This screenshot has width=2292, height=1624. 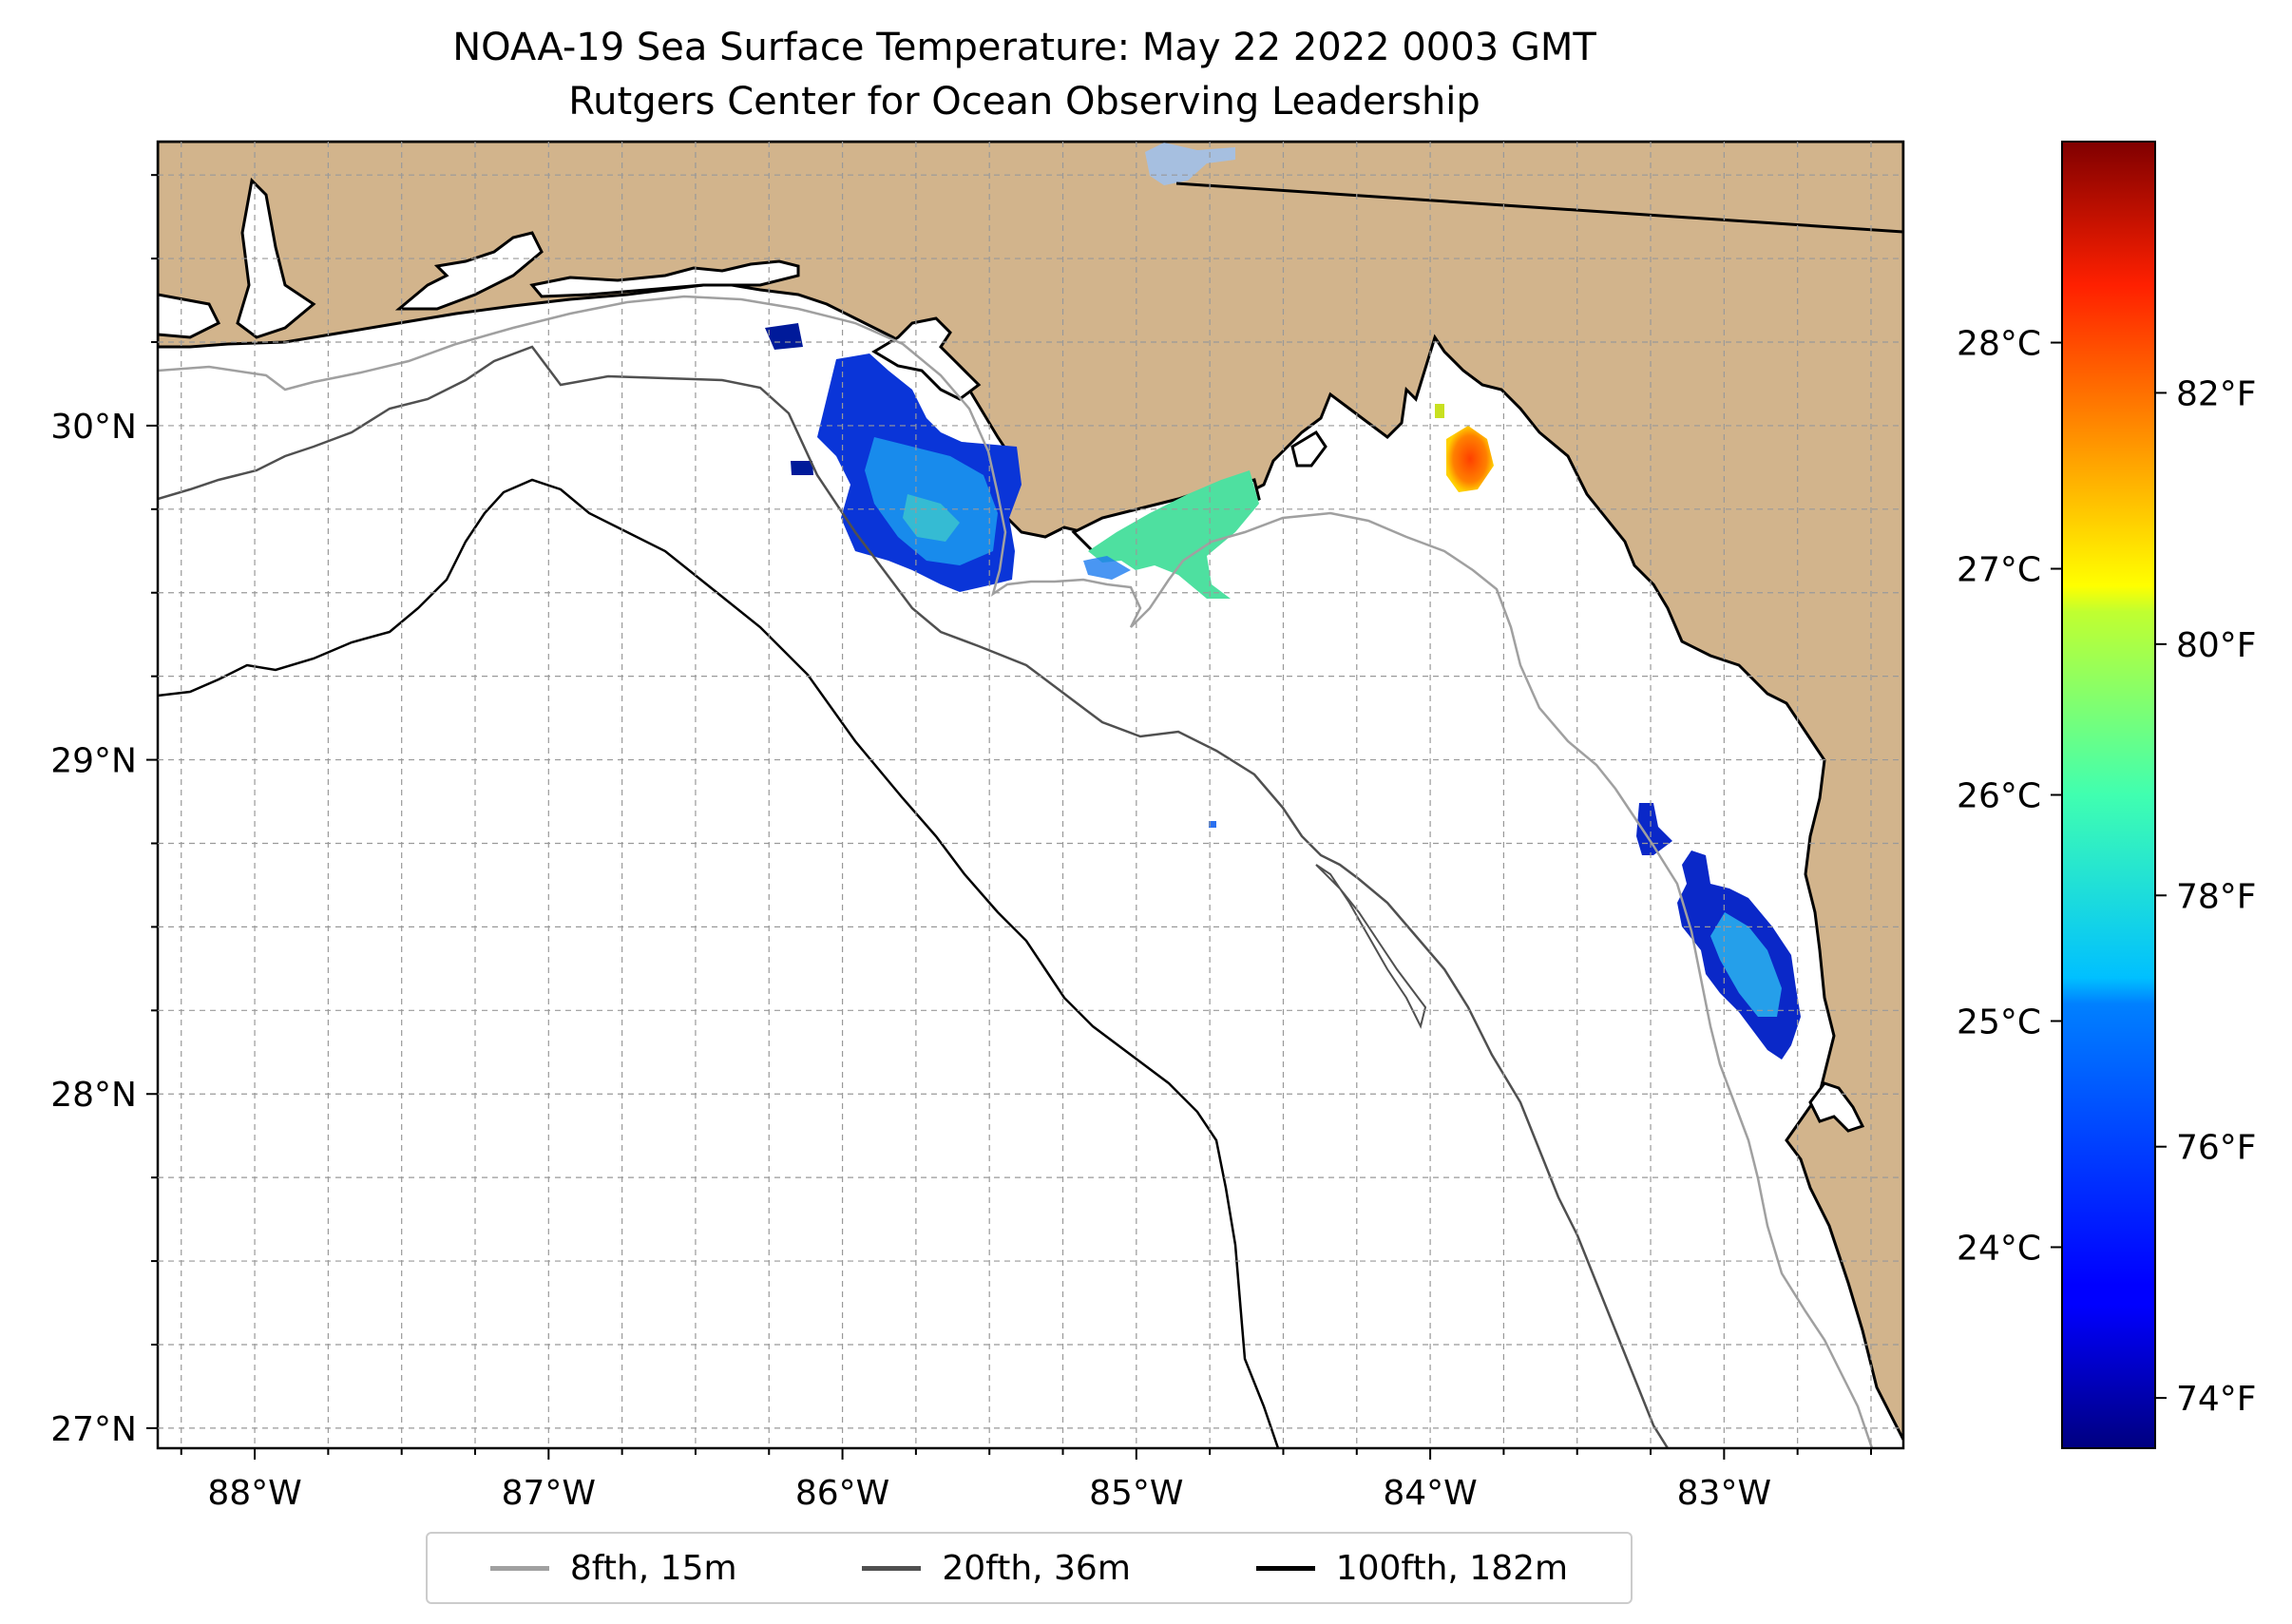 I want to click on choctawhatchee-bay, so click(x=664, y=278).